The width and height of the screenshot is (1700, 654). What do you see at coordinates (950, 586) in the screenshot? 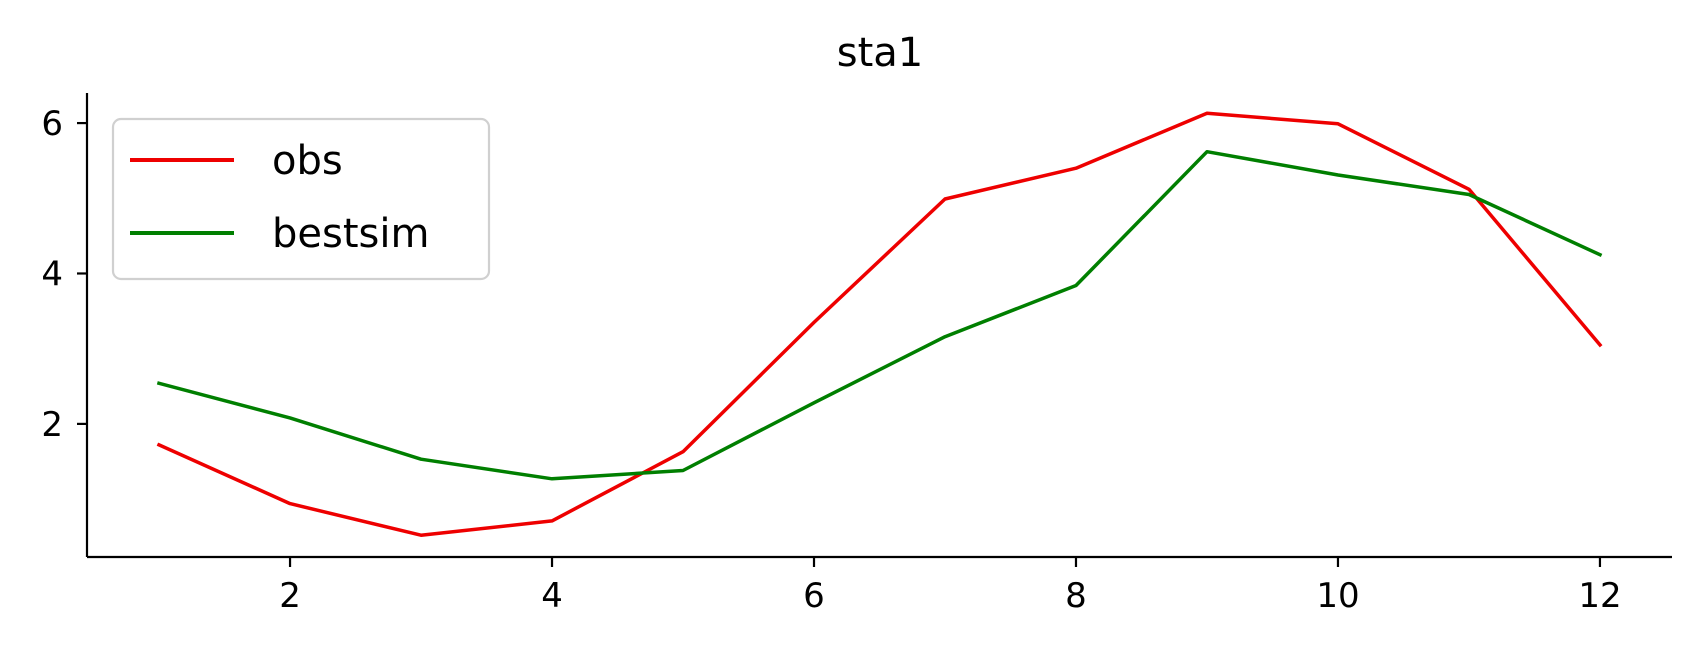
I see `x-ticks: 2 4 6 8 10 12` at bounding box center [950, 586].